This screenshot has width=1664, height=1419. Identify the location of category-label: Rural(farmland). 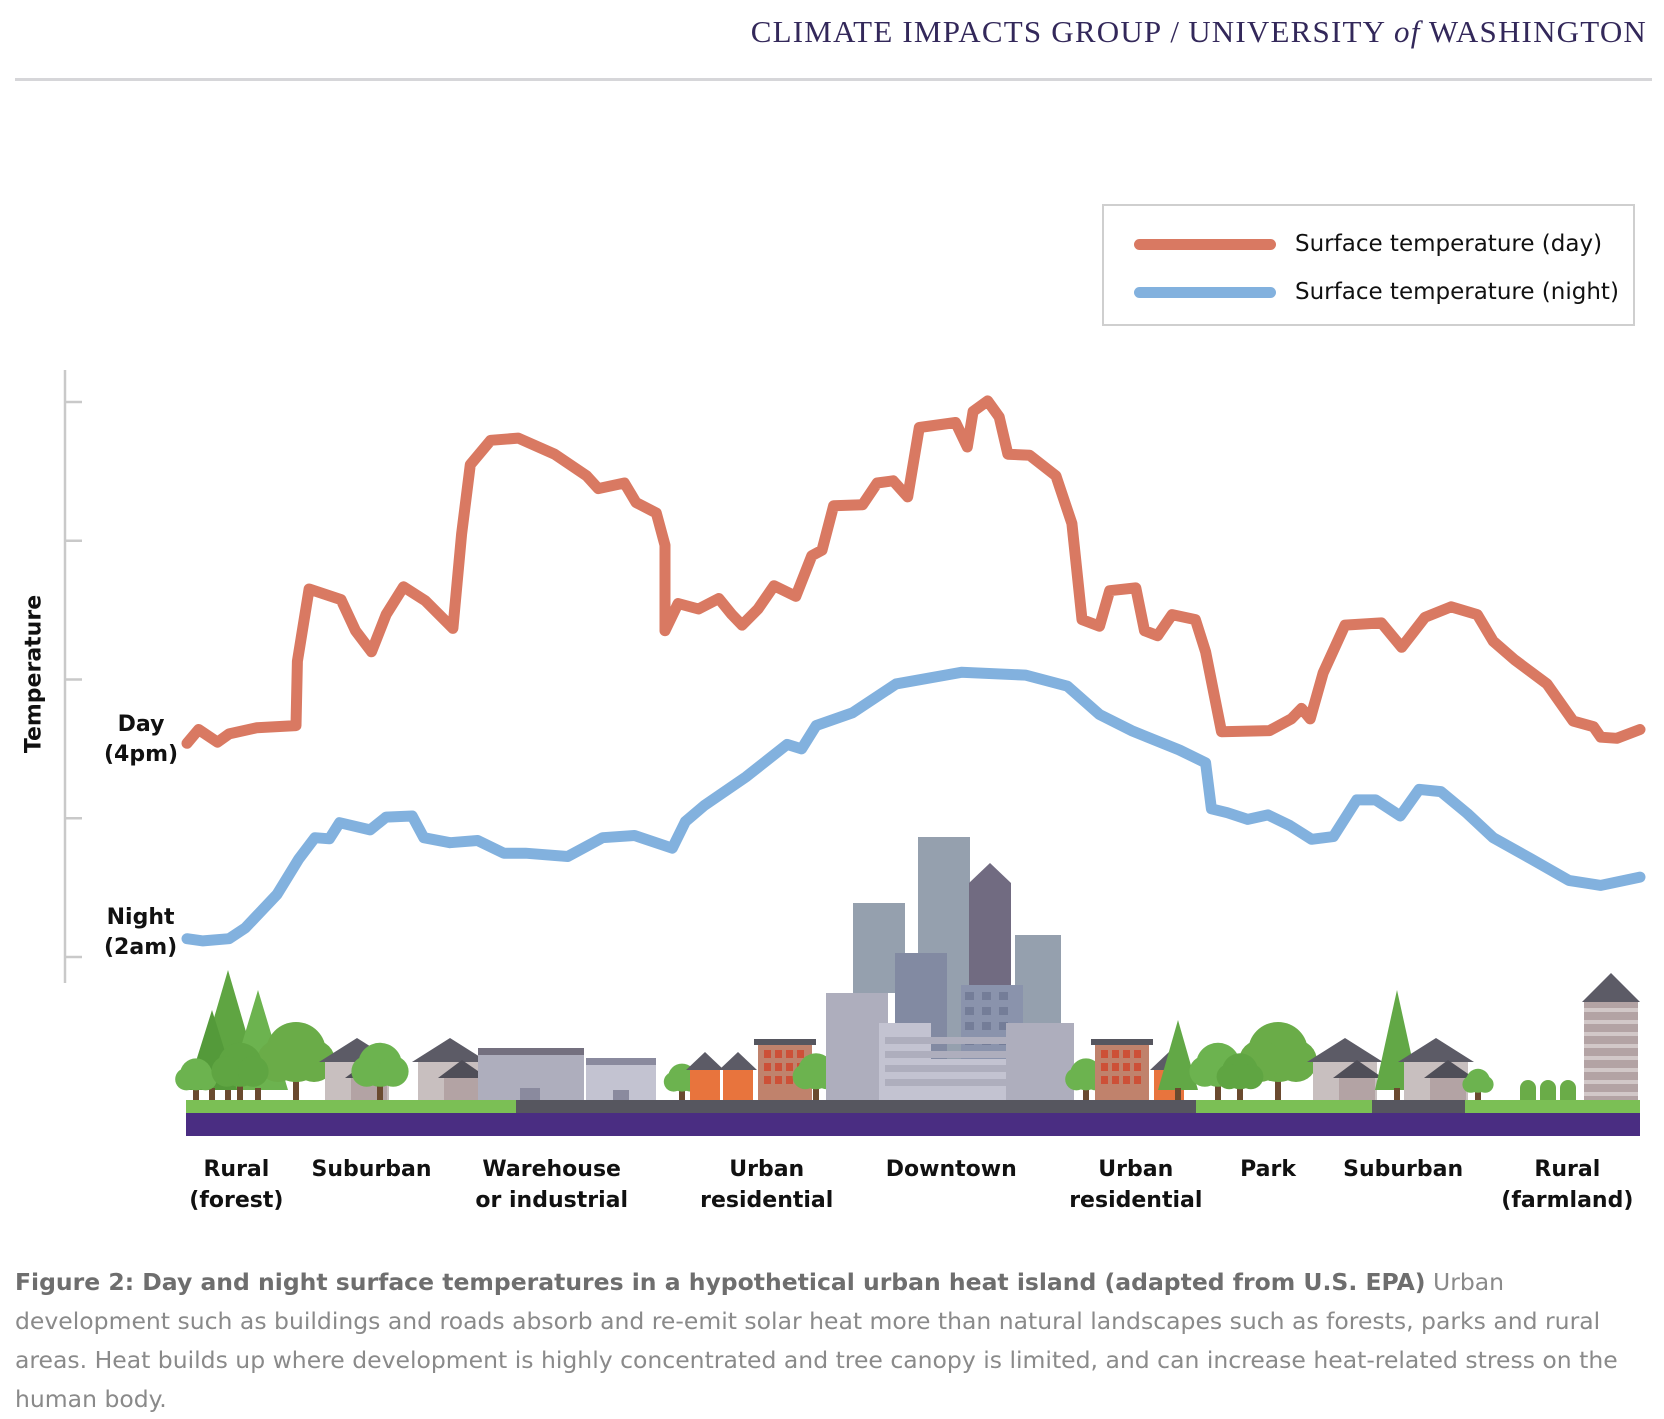
(1567, 1185).